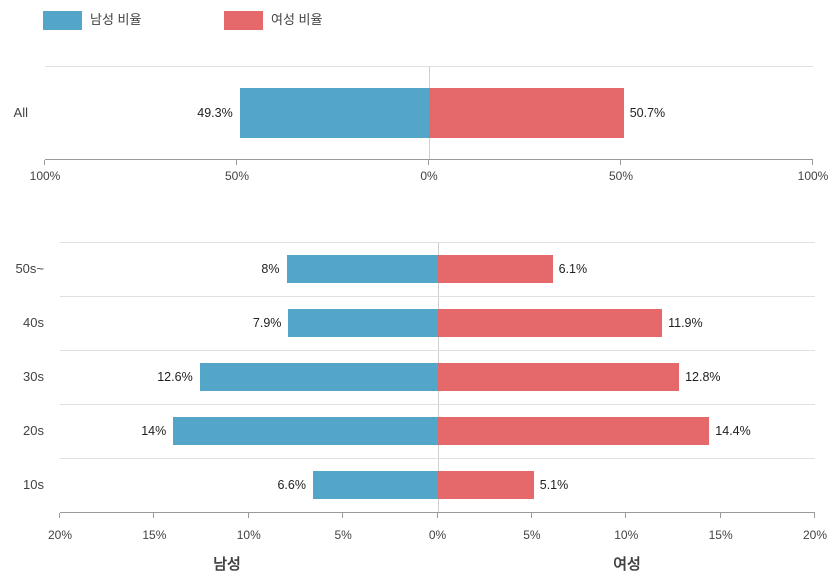  Describe the element at coordinates (154, 431) in the screenshot. I see `male-value-label: 14%` at that location.